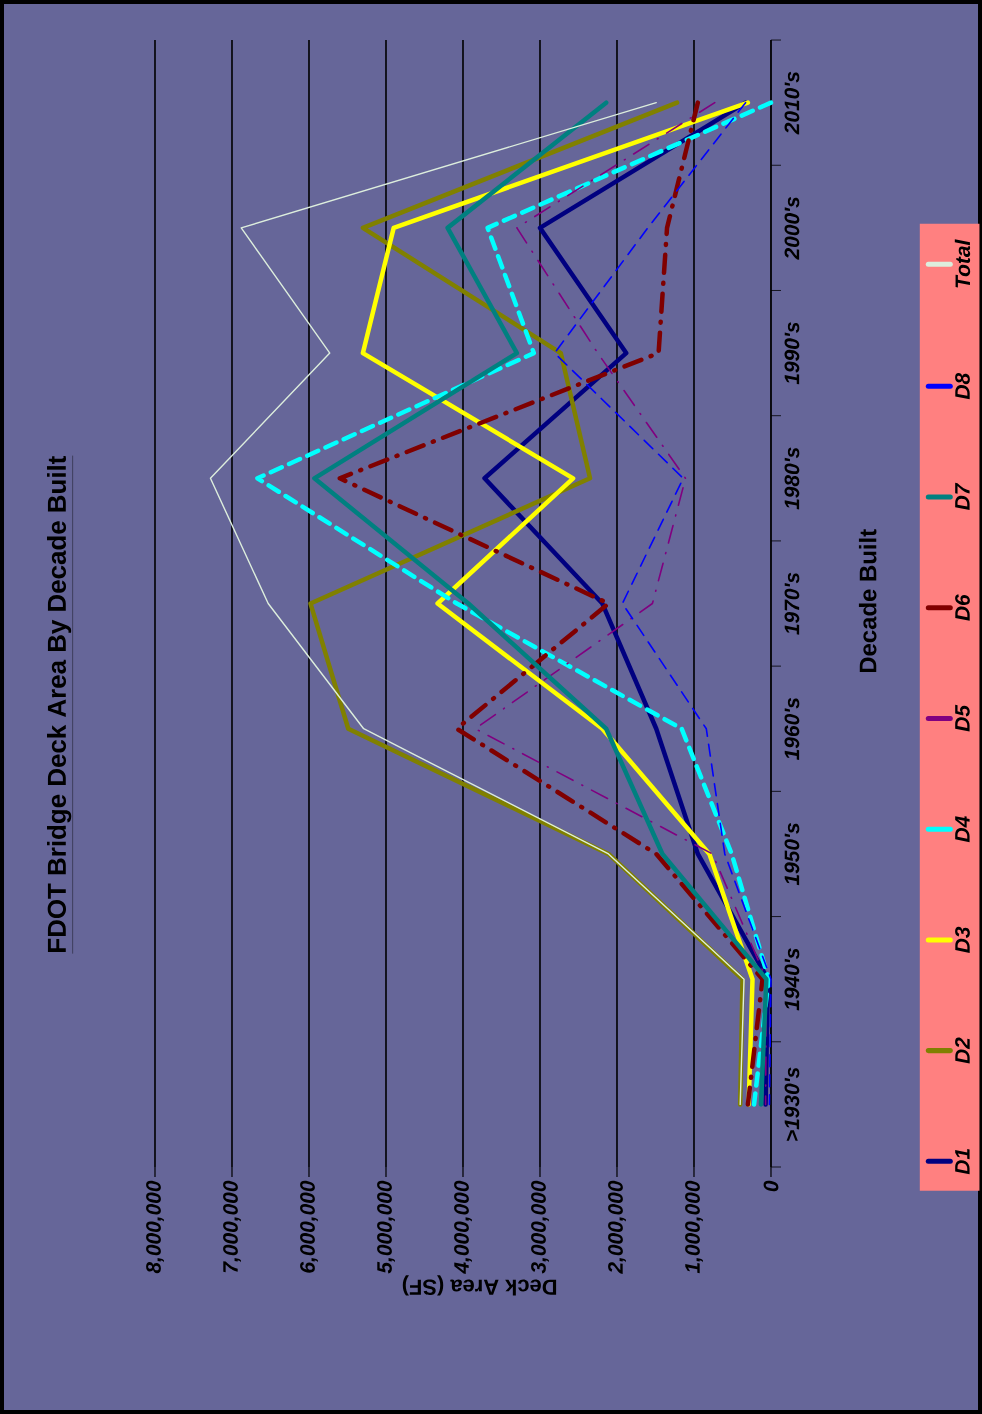 The width and height of the screenshot is (982, 1414). What do you see at coordinates (463, 1227) in the screenshot?
I see `x-tick-label: 4,000,000` at bounding box center [463, 1227].